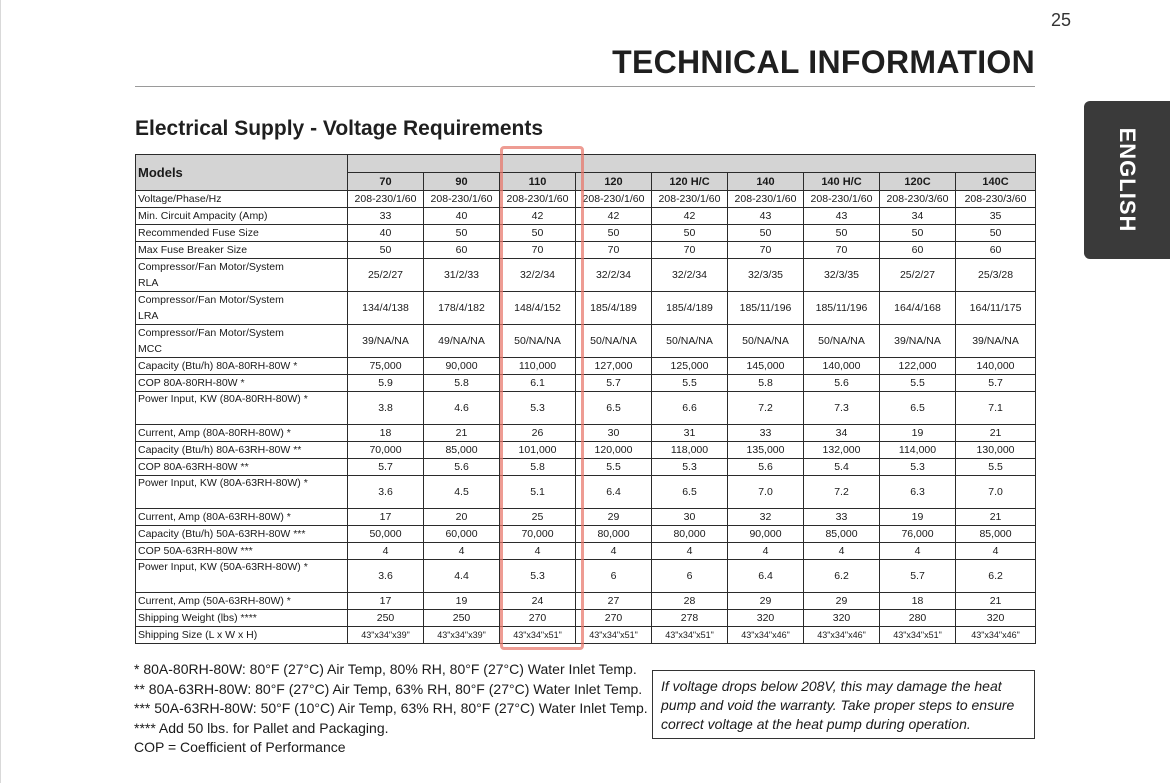  Describe the element at coordinates (385, 433) in the screenshot. I see `table-cell: 18` at that location.